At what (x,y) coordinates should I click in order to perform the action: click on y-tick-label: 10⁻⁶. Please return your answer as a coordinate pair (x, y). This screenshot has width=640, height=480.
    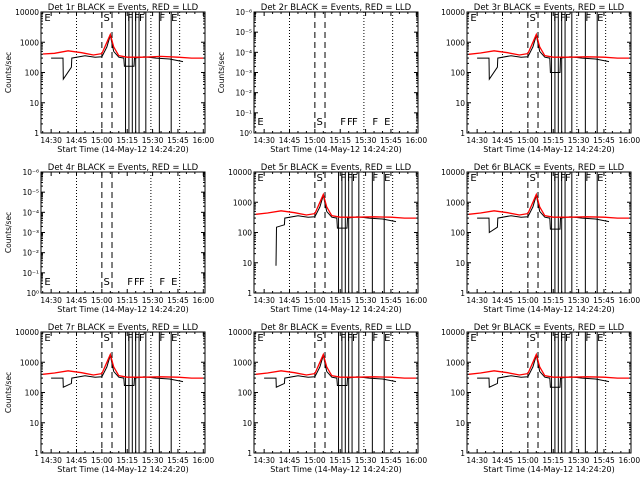
    Looking at the image, I should click on (30, 172).